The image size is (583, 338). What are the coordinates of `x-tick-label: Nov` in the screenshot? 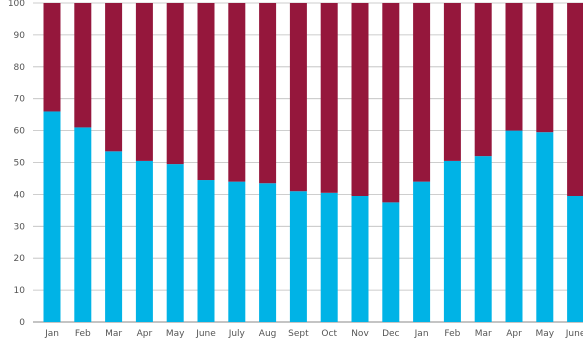 It's located at (360, 333).